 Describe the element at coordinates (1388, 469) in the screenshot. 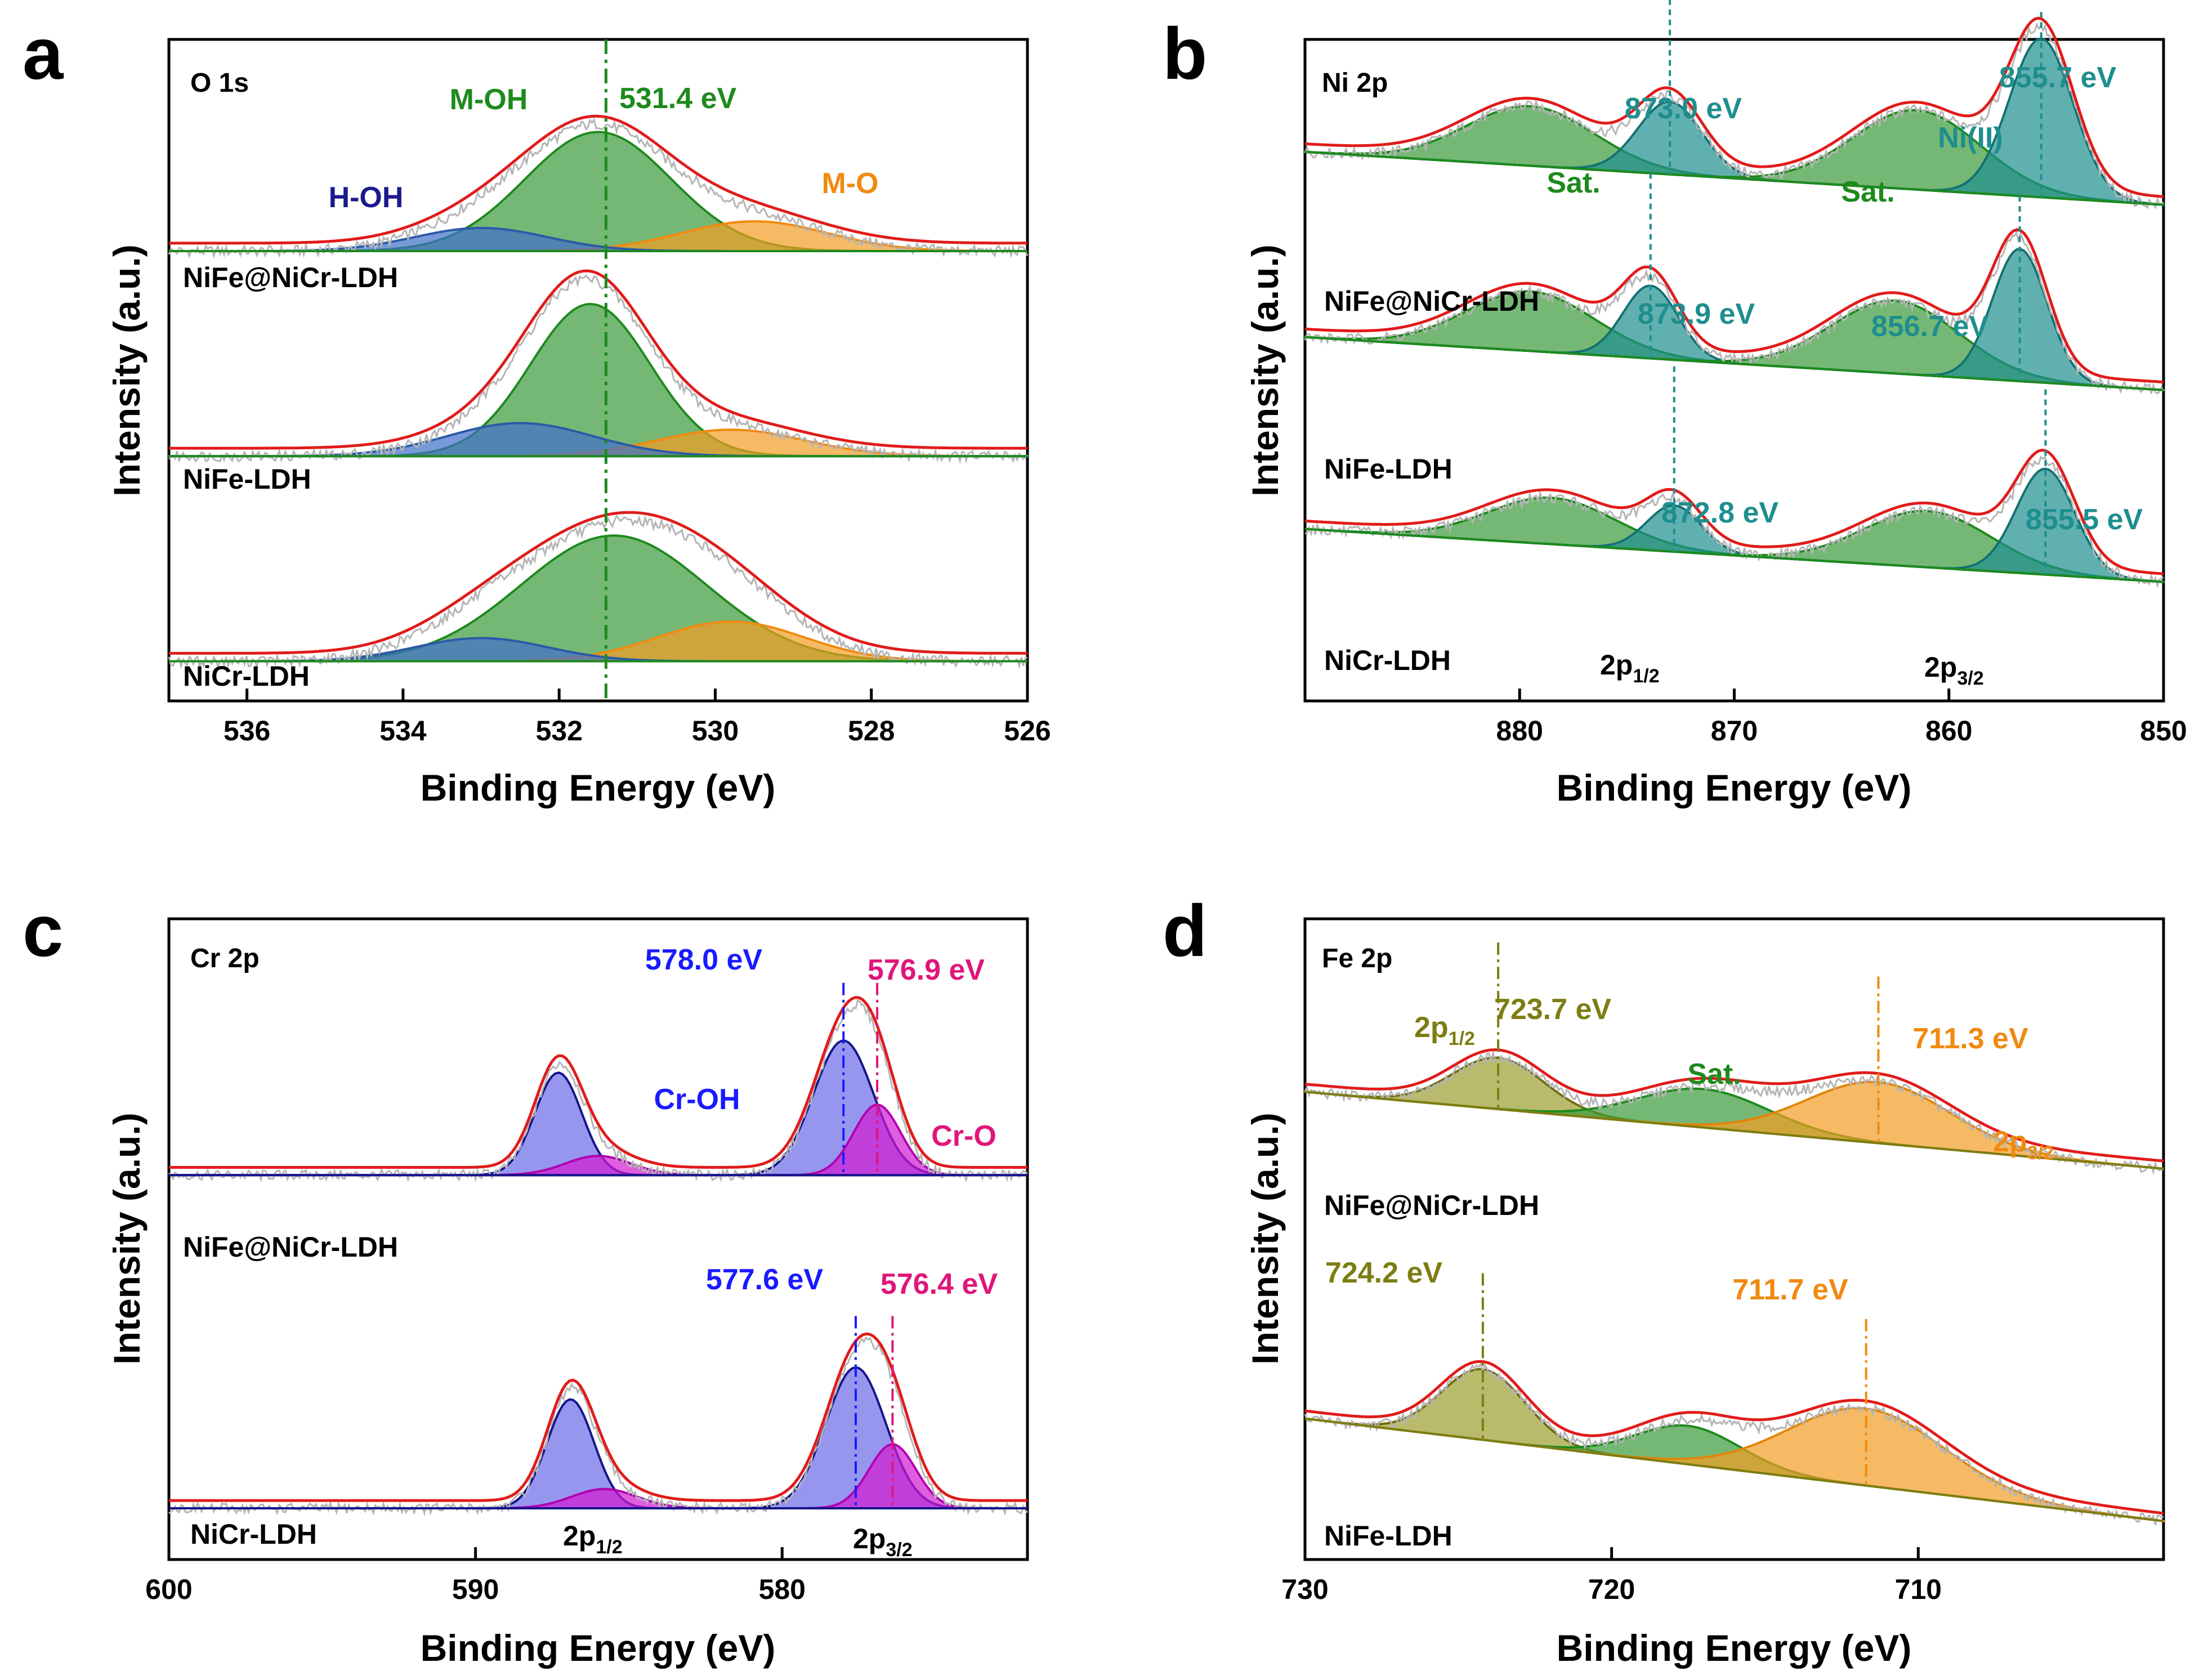

I see `sample-label-b-2: NiFe-LDH` at that location.